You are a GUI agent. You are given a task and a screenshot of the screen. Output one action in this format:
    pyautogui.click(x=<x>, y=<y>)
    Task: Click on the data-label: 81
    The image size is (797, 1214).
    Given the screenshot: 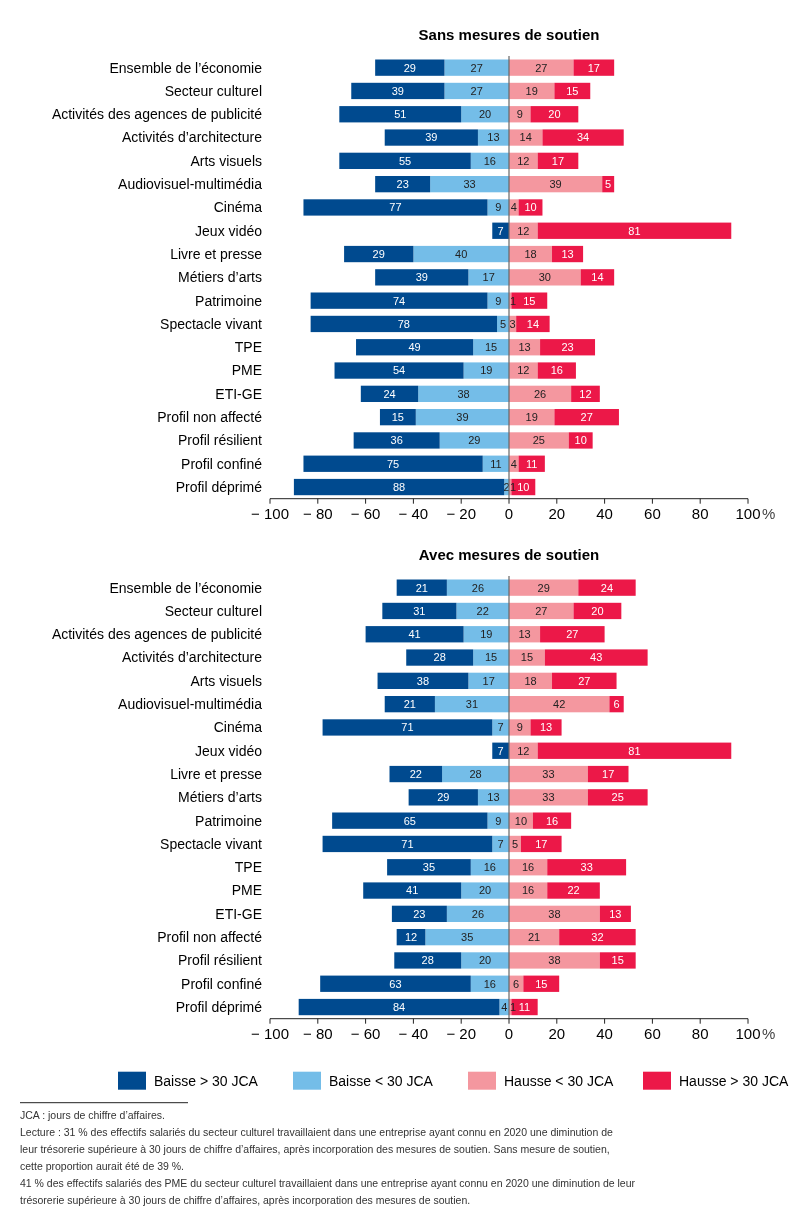 What is the action you would take?
    pyautogui.click(x=634, y=750)
    